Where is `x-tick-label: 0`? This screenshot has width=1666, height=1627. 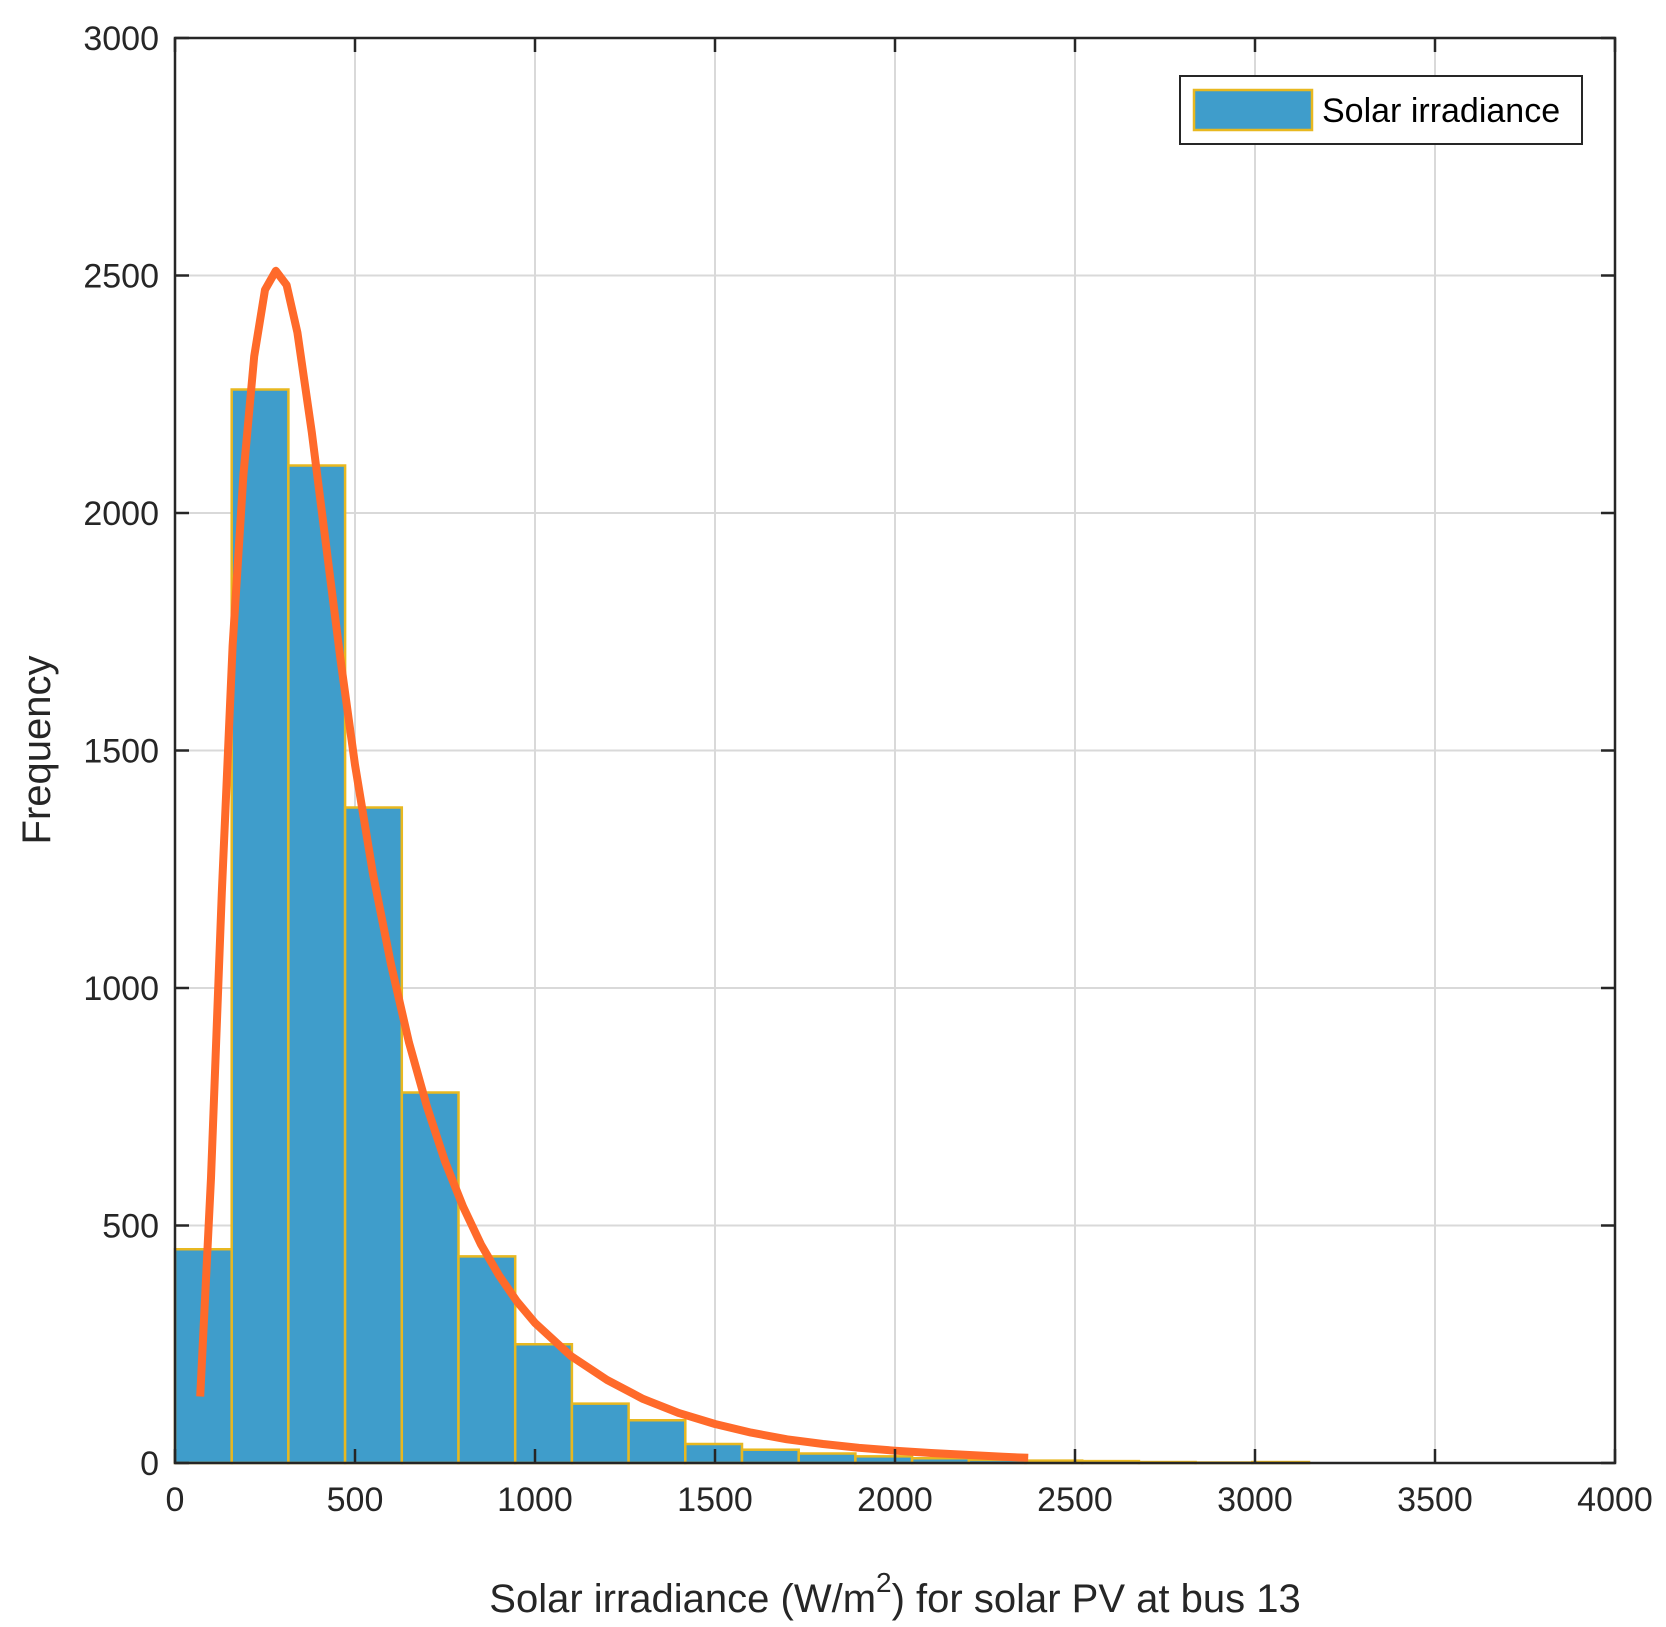
x-tick-label: 0 is located at coordinates (175, 1500).